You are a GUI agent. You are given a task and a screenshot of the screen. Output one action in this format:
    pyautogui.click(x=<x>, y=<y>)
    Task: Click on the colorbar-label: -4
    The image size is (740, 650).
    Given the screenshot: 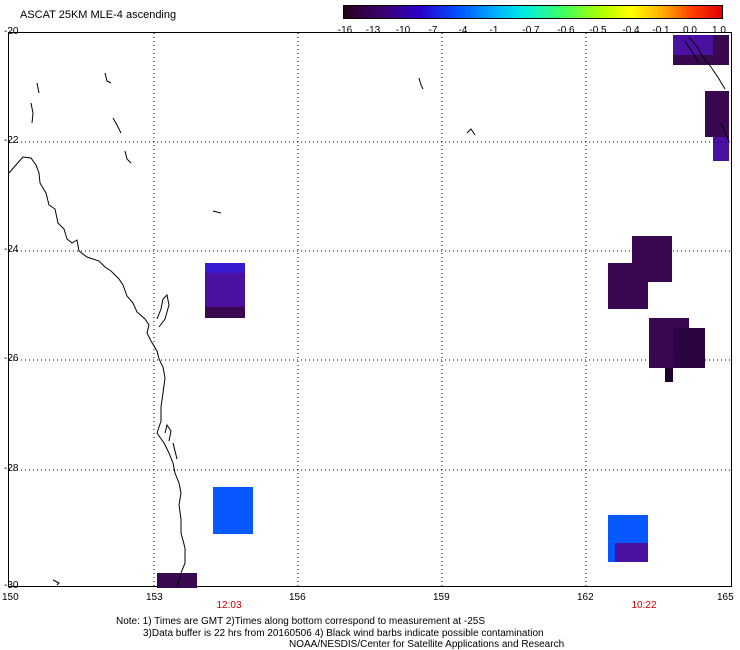 What is the action you would take?
    pyautogui.click(x=463, y=30)
    